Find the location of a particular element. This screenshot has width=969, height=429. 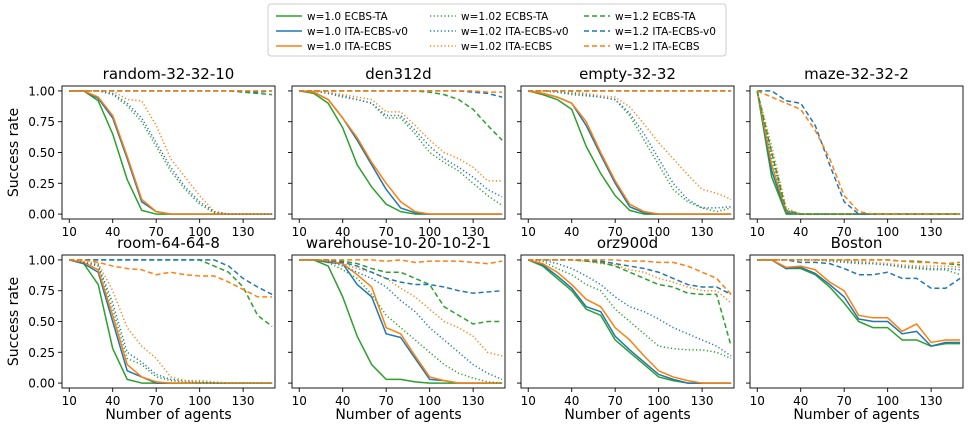

legend-label: w=1.02 ITA-ECBS is located at coordinates (507, 47).